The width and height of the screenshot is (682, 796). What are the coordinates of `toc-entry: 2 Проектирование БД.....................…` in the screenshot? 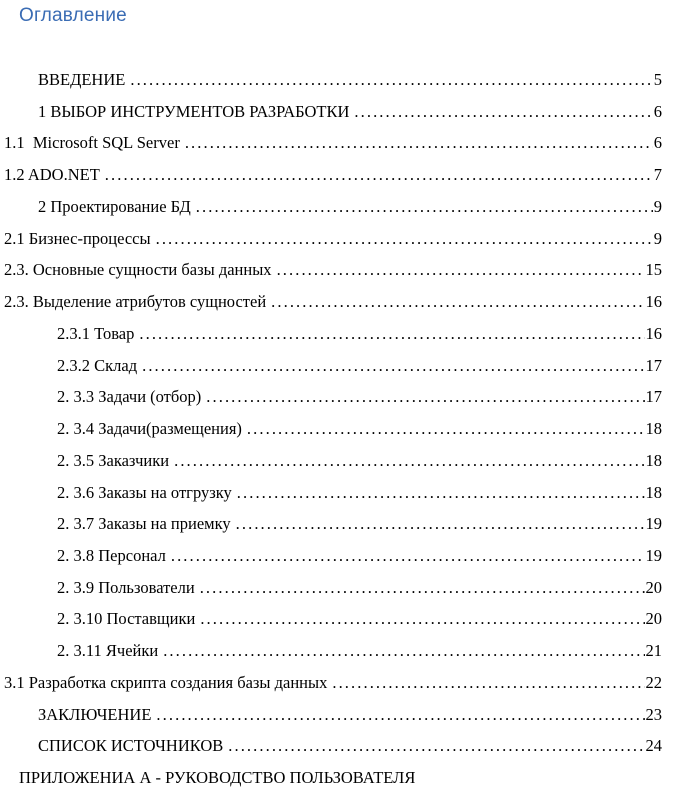 It's located at (331, 207).